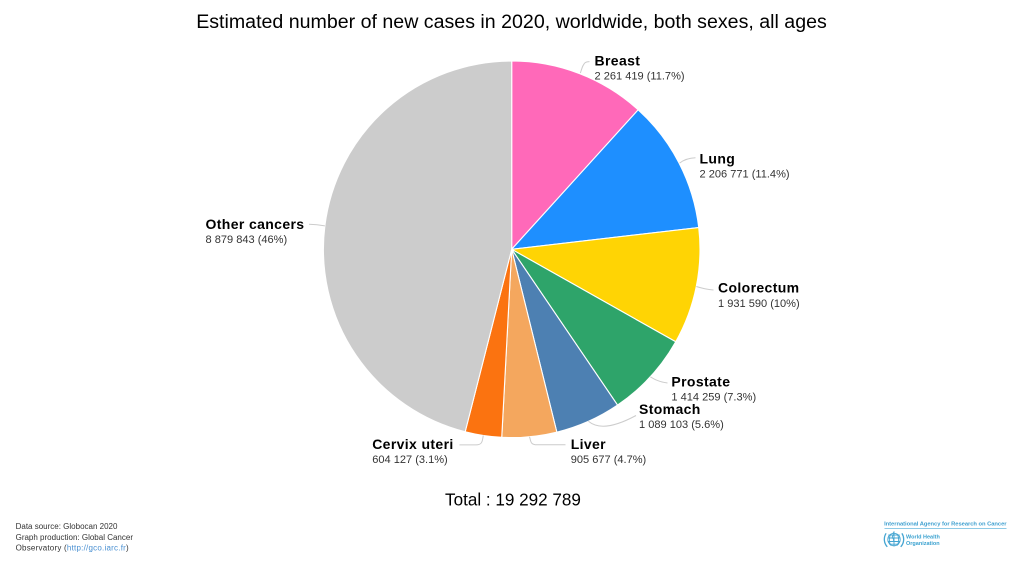 The width and height of the screenshot is (1024, 567). I want to click on svg-text: 1 089 103 (5.6%), so click(681, 425).